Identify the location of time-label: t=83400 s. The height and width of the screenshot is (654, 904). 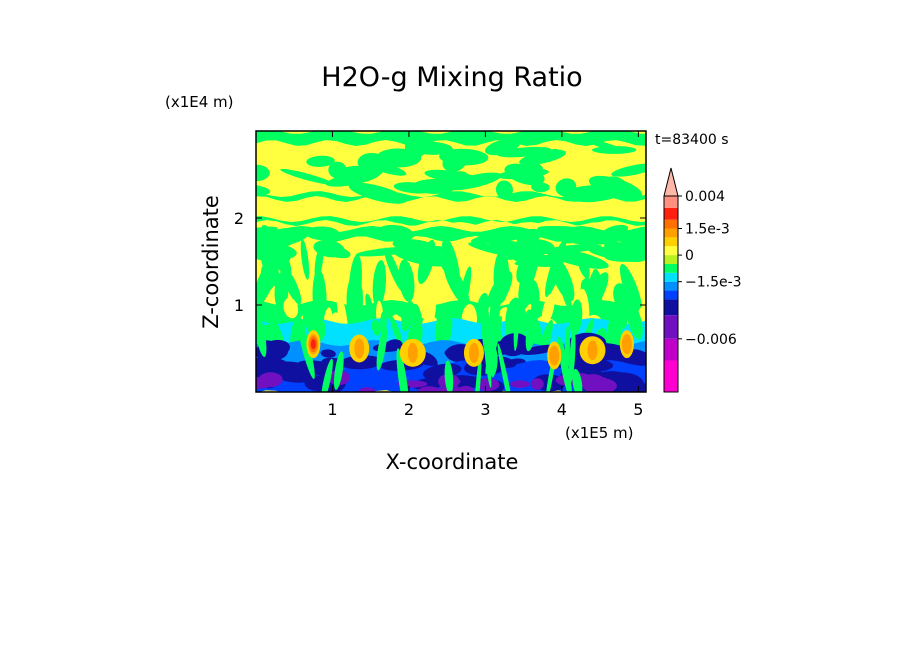
(692, 140).